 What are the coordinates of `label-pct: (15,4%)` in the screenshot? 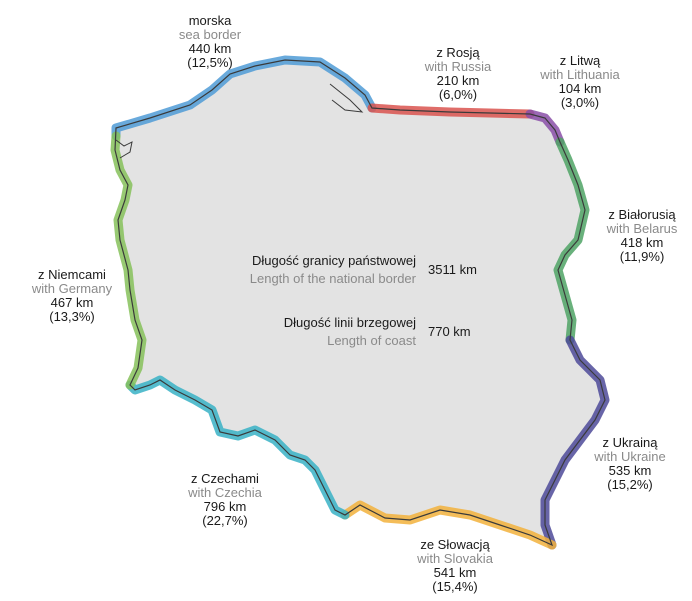 It's located at (455, 586).